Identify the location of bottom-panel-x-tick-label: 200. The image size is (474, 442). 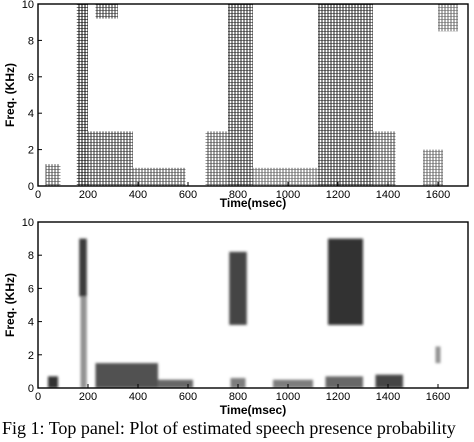
(88, 397).